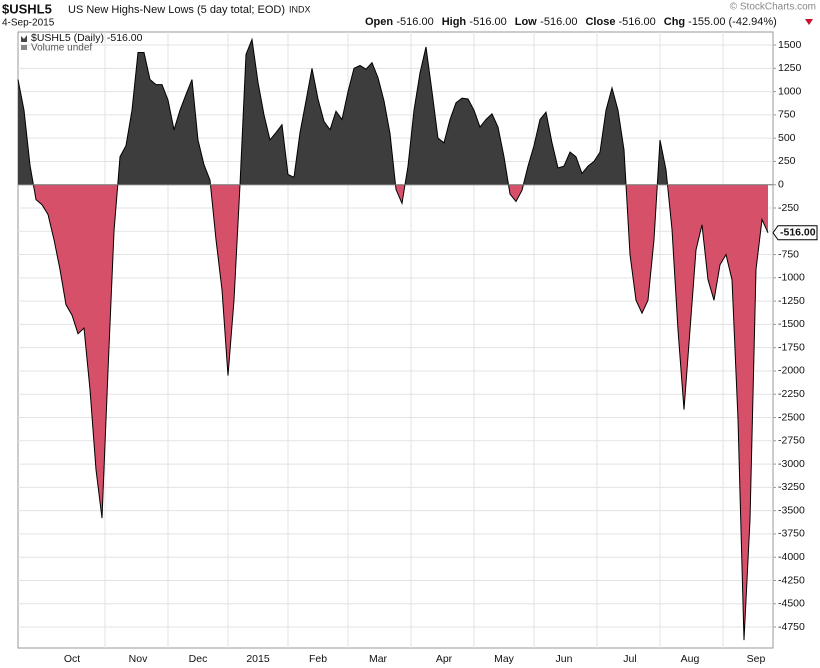 Image resolution: width=820 pixels, height=668 pixels. Describe the element at coordinates (28, 23) in the screenshot. I see `date: 4-Sep-2015` at that location.